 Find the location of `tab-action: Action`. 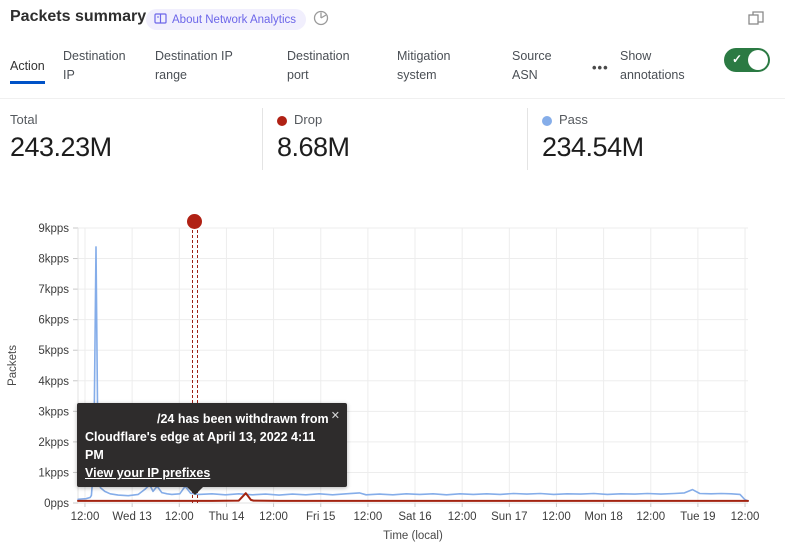

tab-action: Action is located at coordinates (27, 70).